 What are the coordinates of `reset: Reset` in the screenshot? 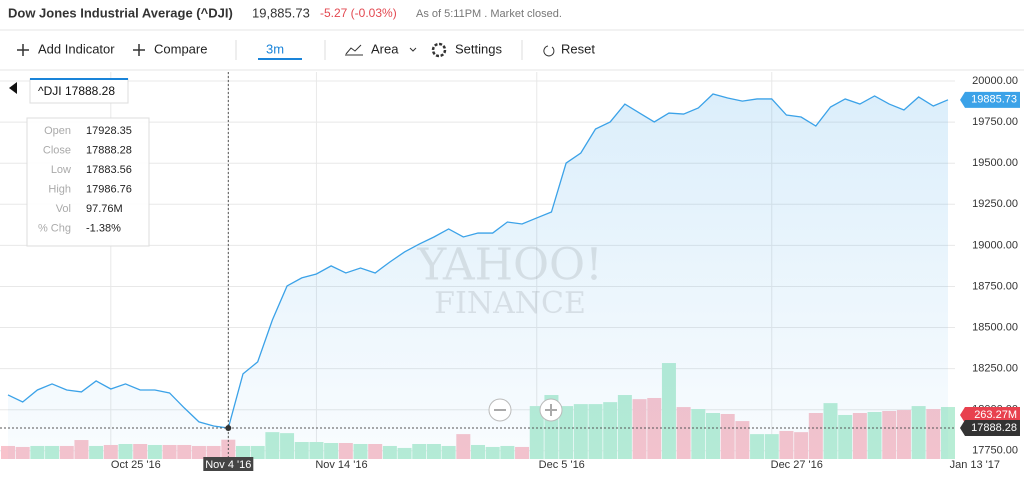 It's located at (578, 48).